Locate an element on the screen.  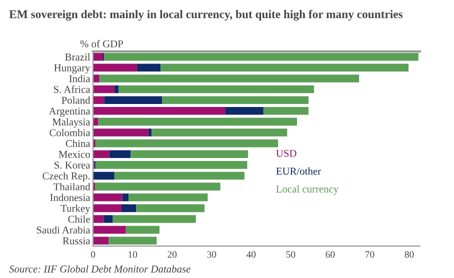
text: USD is located at coordinates (286, 153).